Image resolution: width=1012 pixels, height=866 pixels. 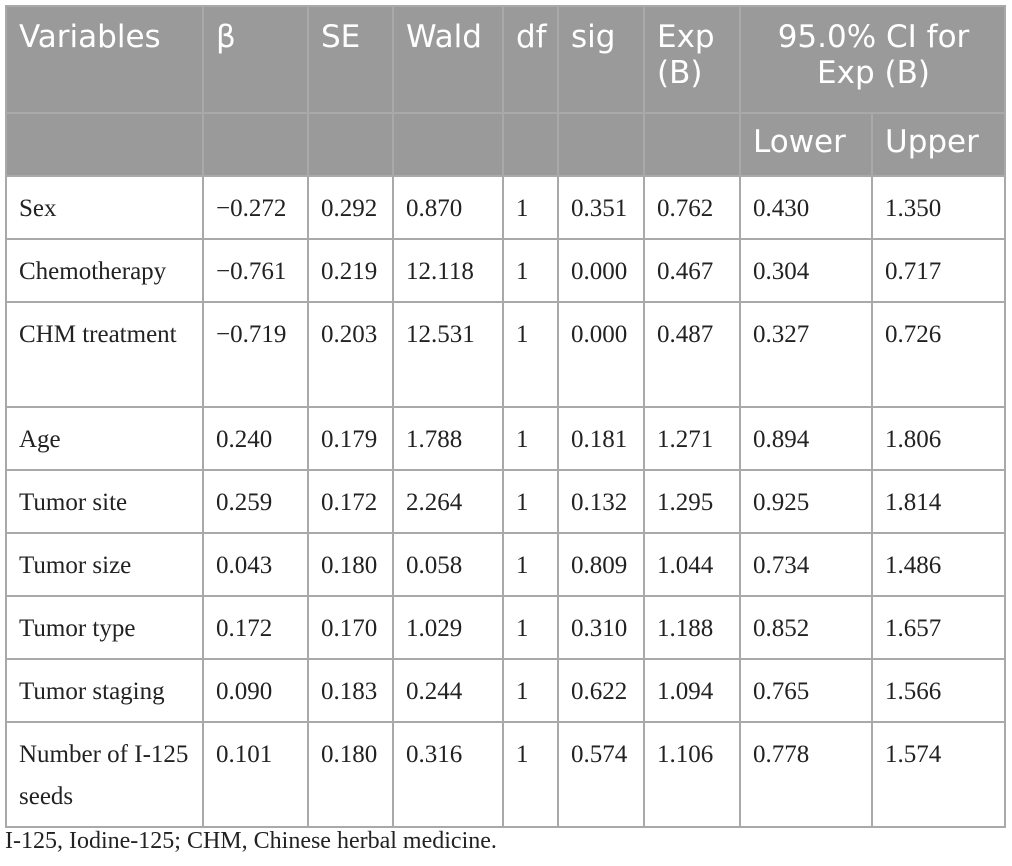 What do you see at coordinates (350, 627) in the screenshot?
I see `cell-se: 0.170` at bounding box center [350, 627].